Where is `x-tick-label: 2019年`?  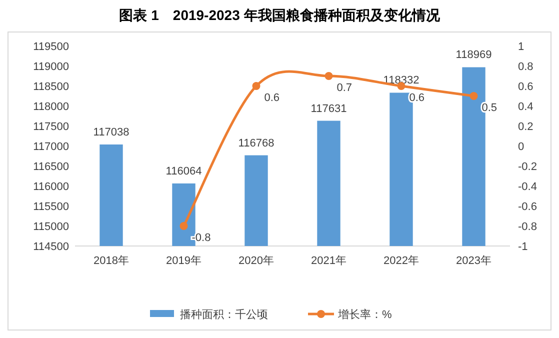 x-tick-label: 2019年 is located at coordinates (184, 261).